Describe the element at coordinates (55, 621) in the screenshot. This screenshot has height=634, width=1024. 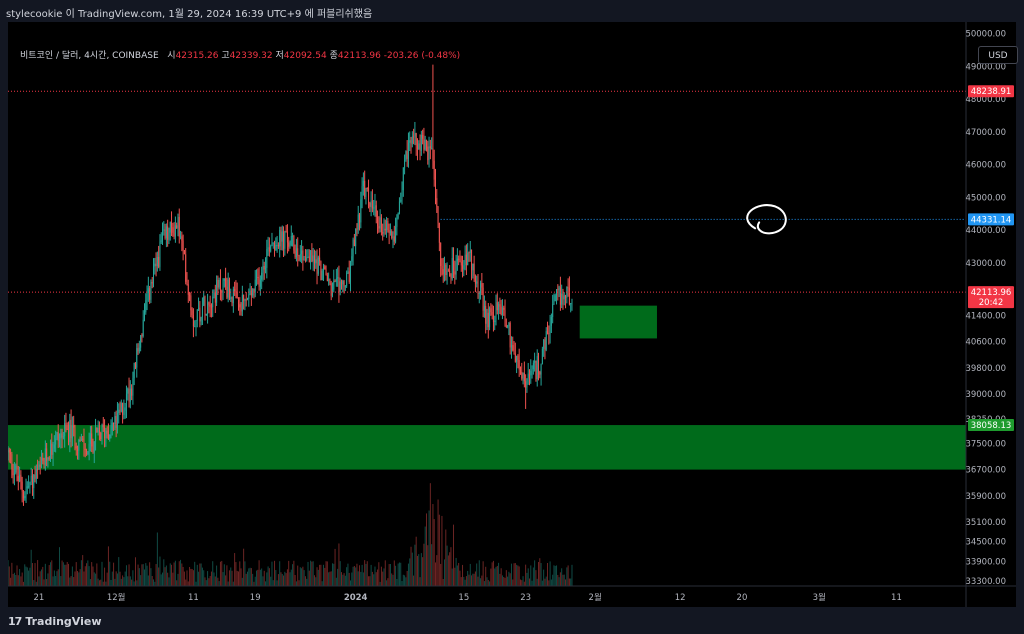
I see `tradingview-branding: 17 TradingView` at that location.